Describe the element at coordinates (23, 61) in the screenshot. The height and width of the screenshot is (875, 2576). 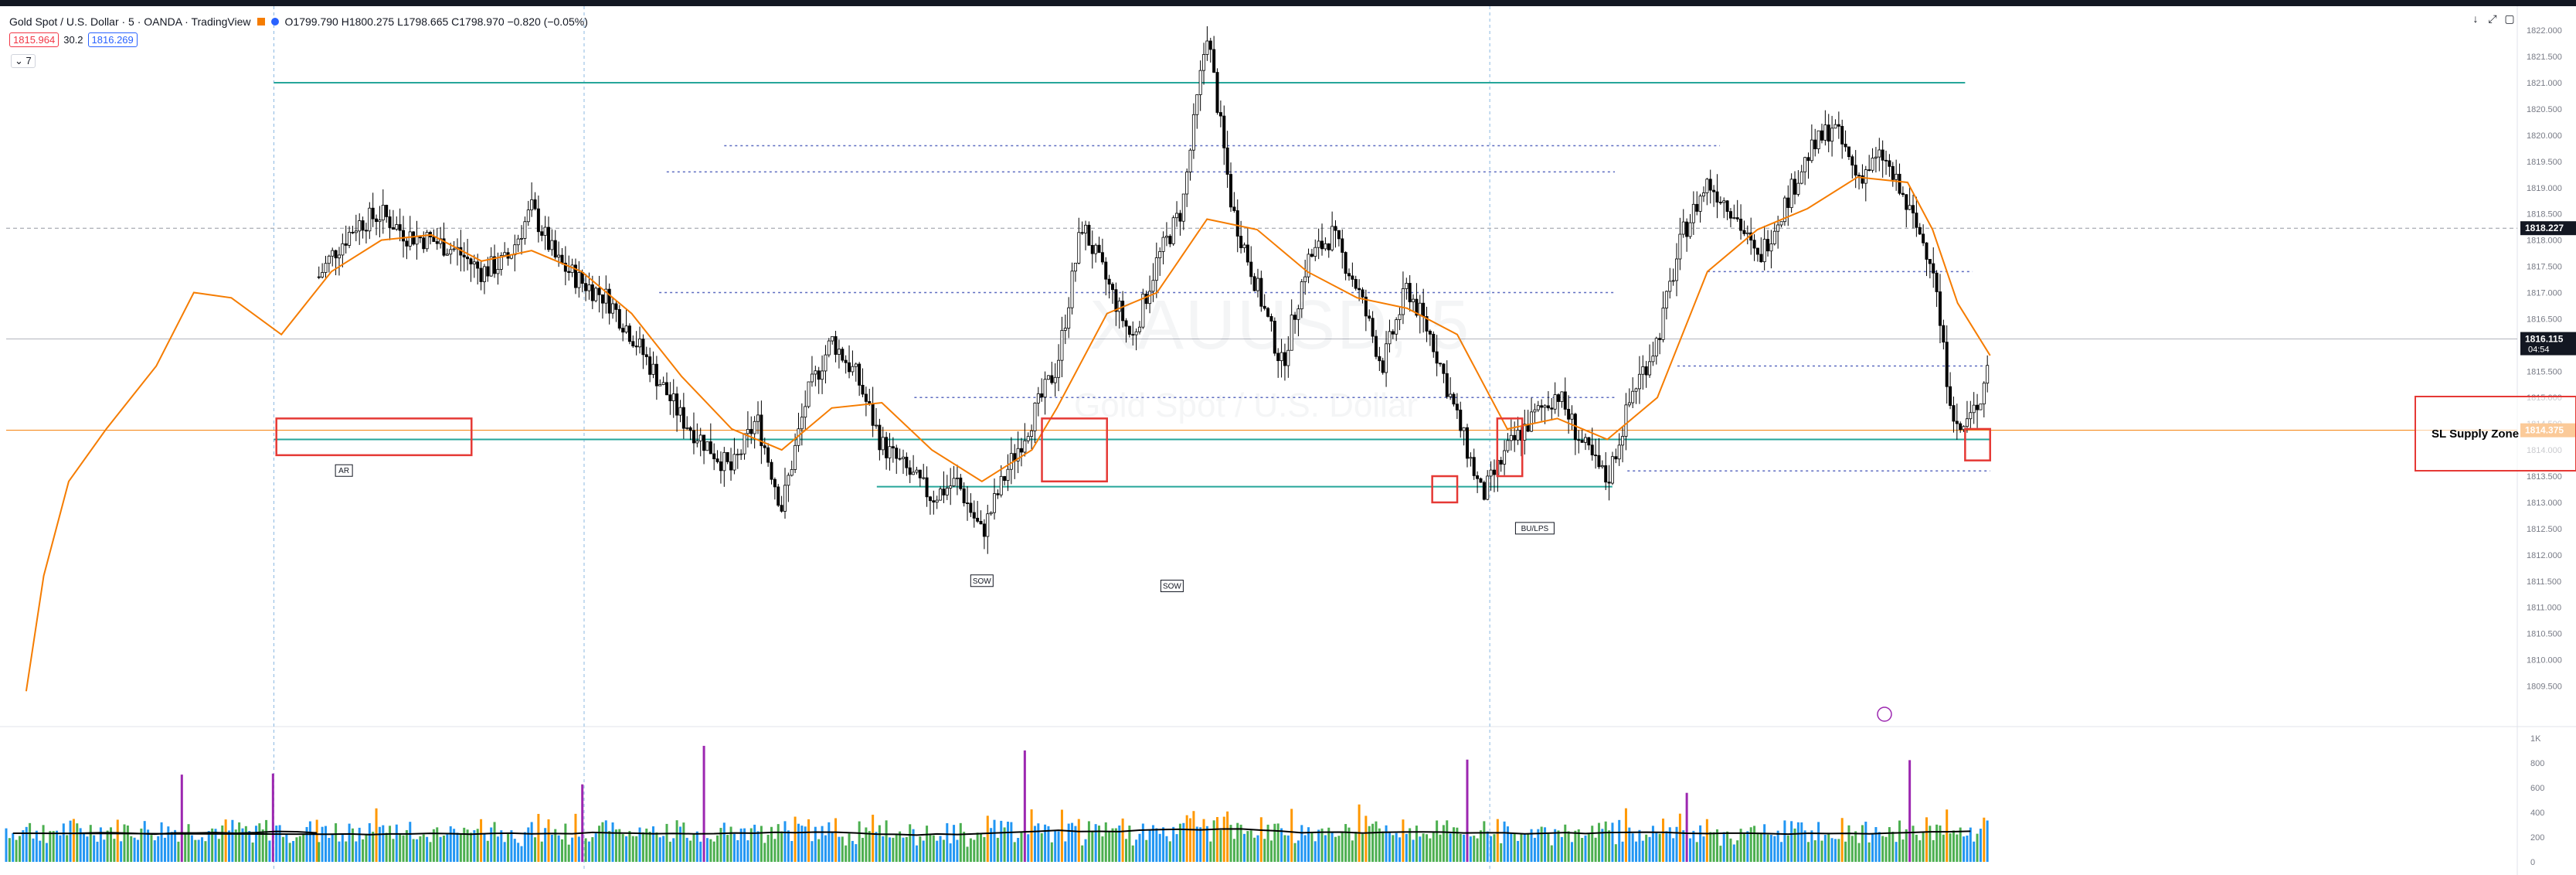
I see `indicator-collapse-button: ⌄ 7` at that location.